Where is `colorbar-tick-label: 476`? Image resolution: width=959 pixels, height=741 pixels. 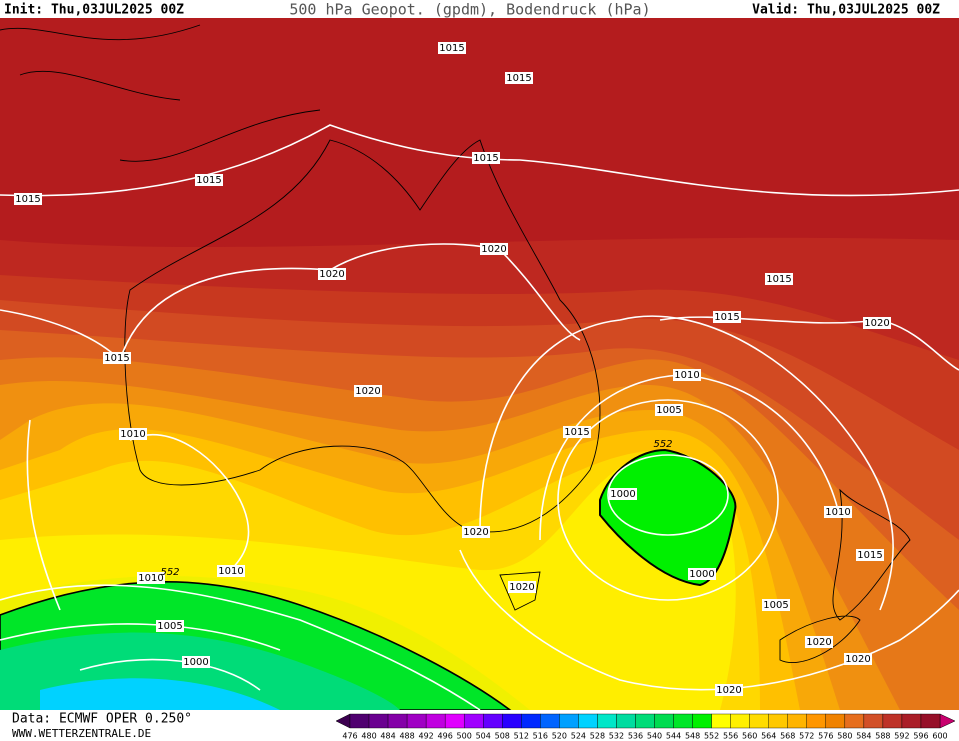
colorbar-tick-label: 476 is located at coordinates (349, 736).